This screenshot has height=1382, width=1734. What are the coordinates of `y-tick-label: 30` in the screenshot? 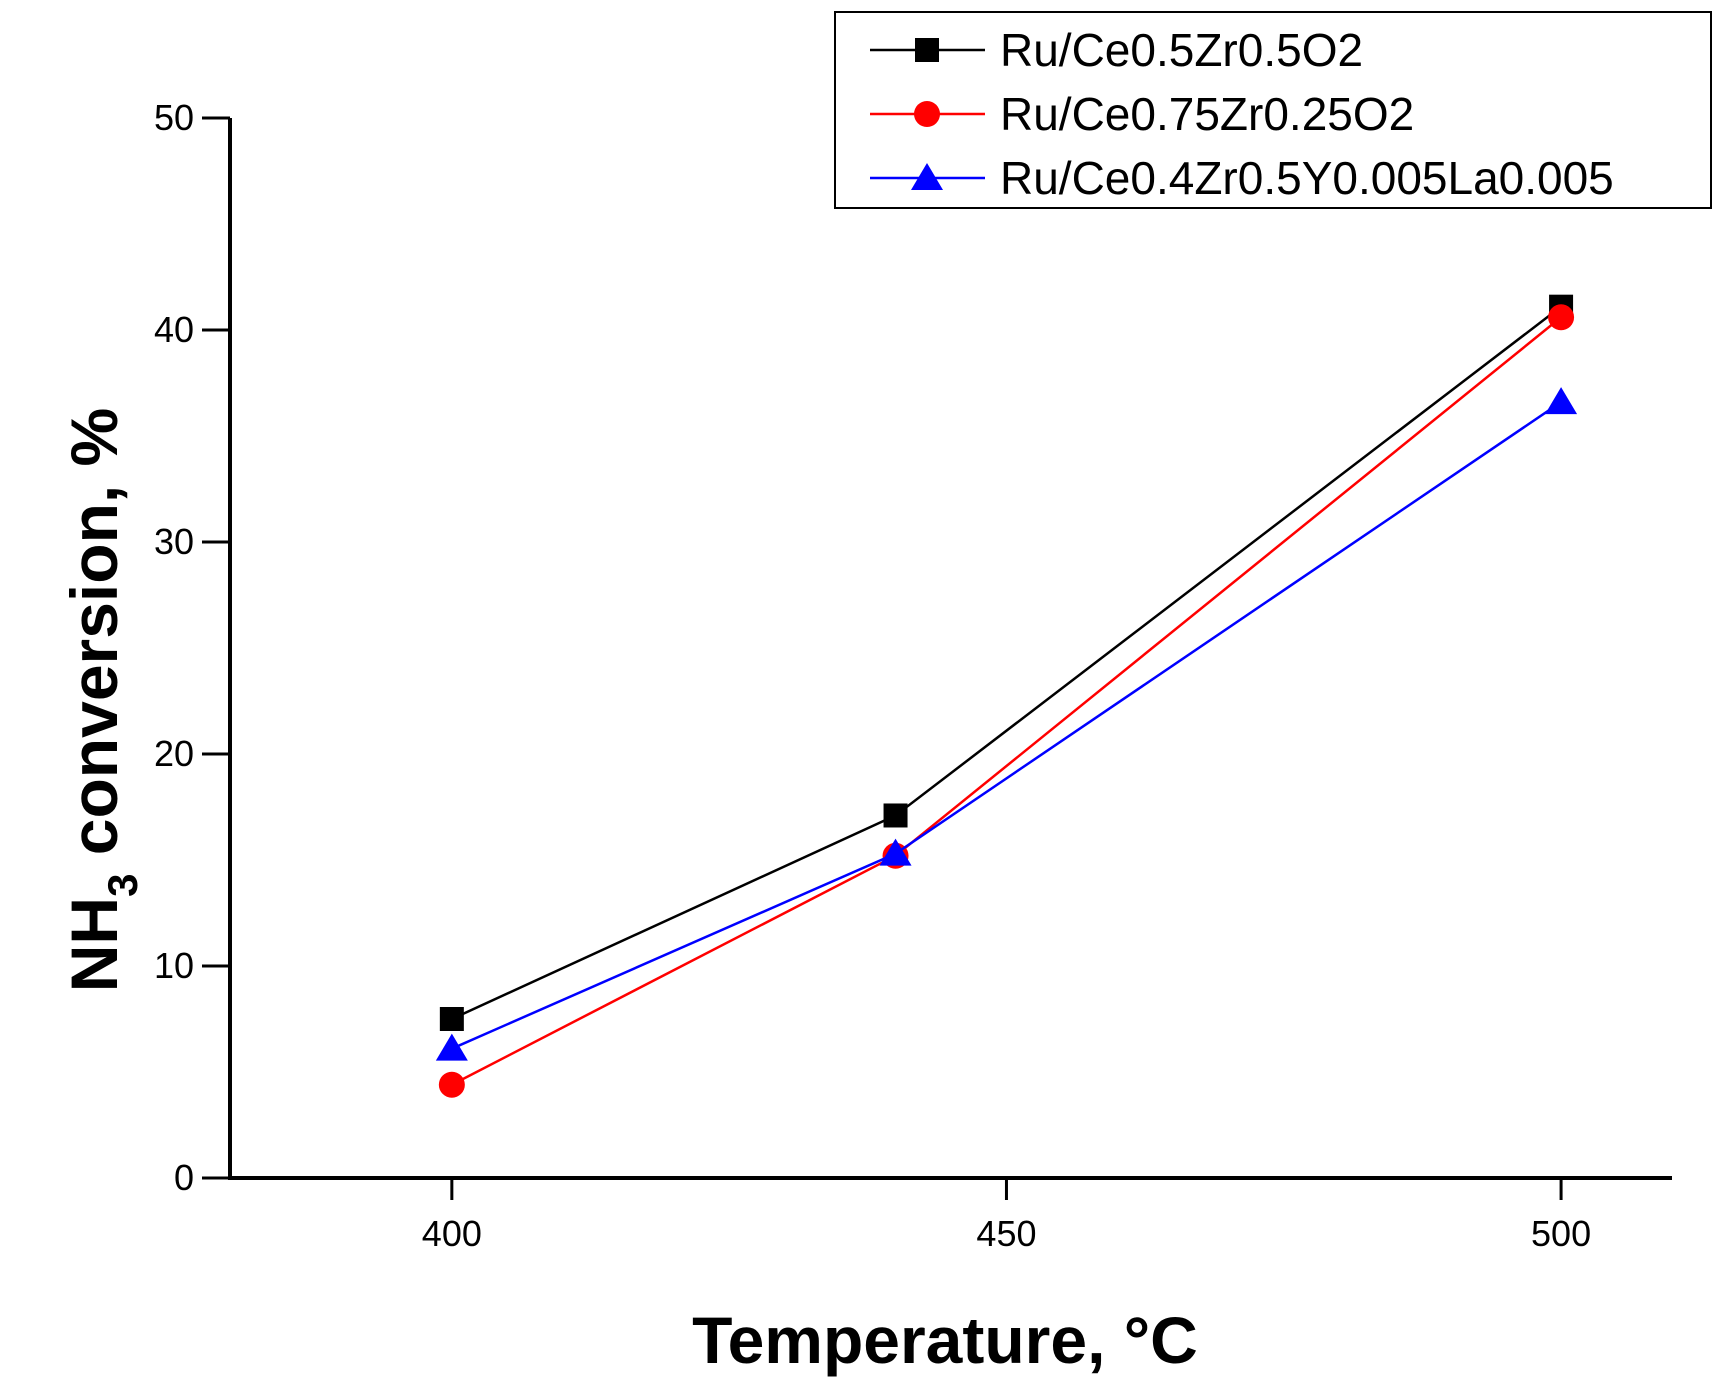 It's located at (174, 541).